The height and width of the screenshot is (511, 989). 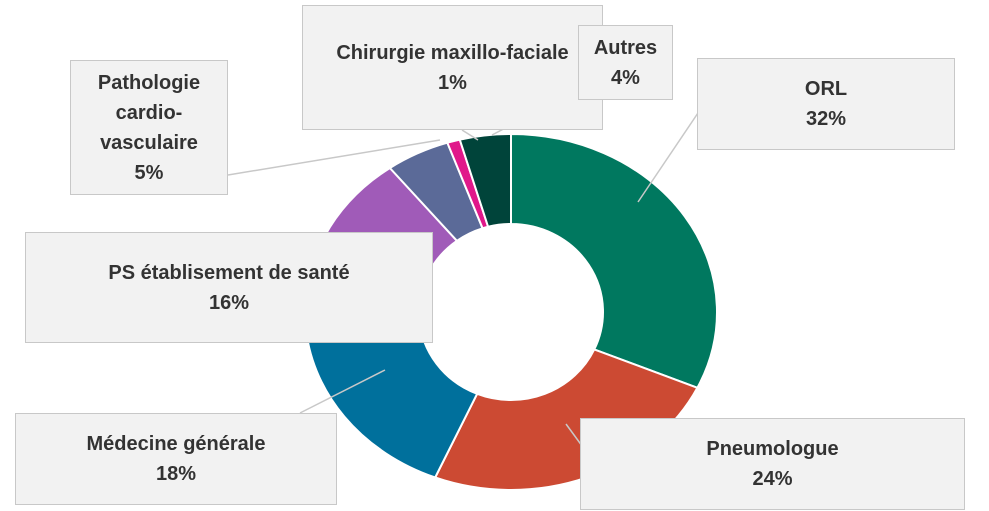 What do you see at coordinates (229, 302) in the screenshot?
I see `value-label: 16%` at bounding box center [229, 302].